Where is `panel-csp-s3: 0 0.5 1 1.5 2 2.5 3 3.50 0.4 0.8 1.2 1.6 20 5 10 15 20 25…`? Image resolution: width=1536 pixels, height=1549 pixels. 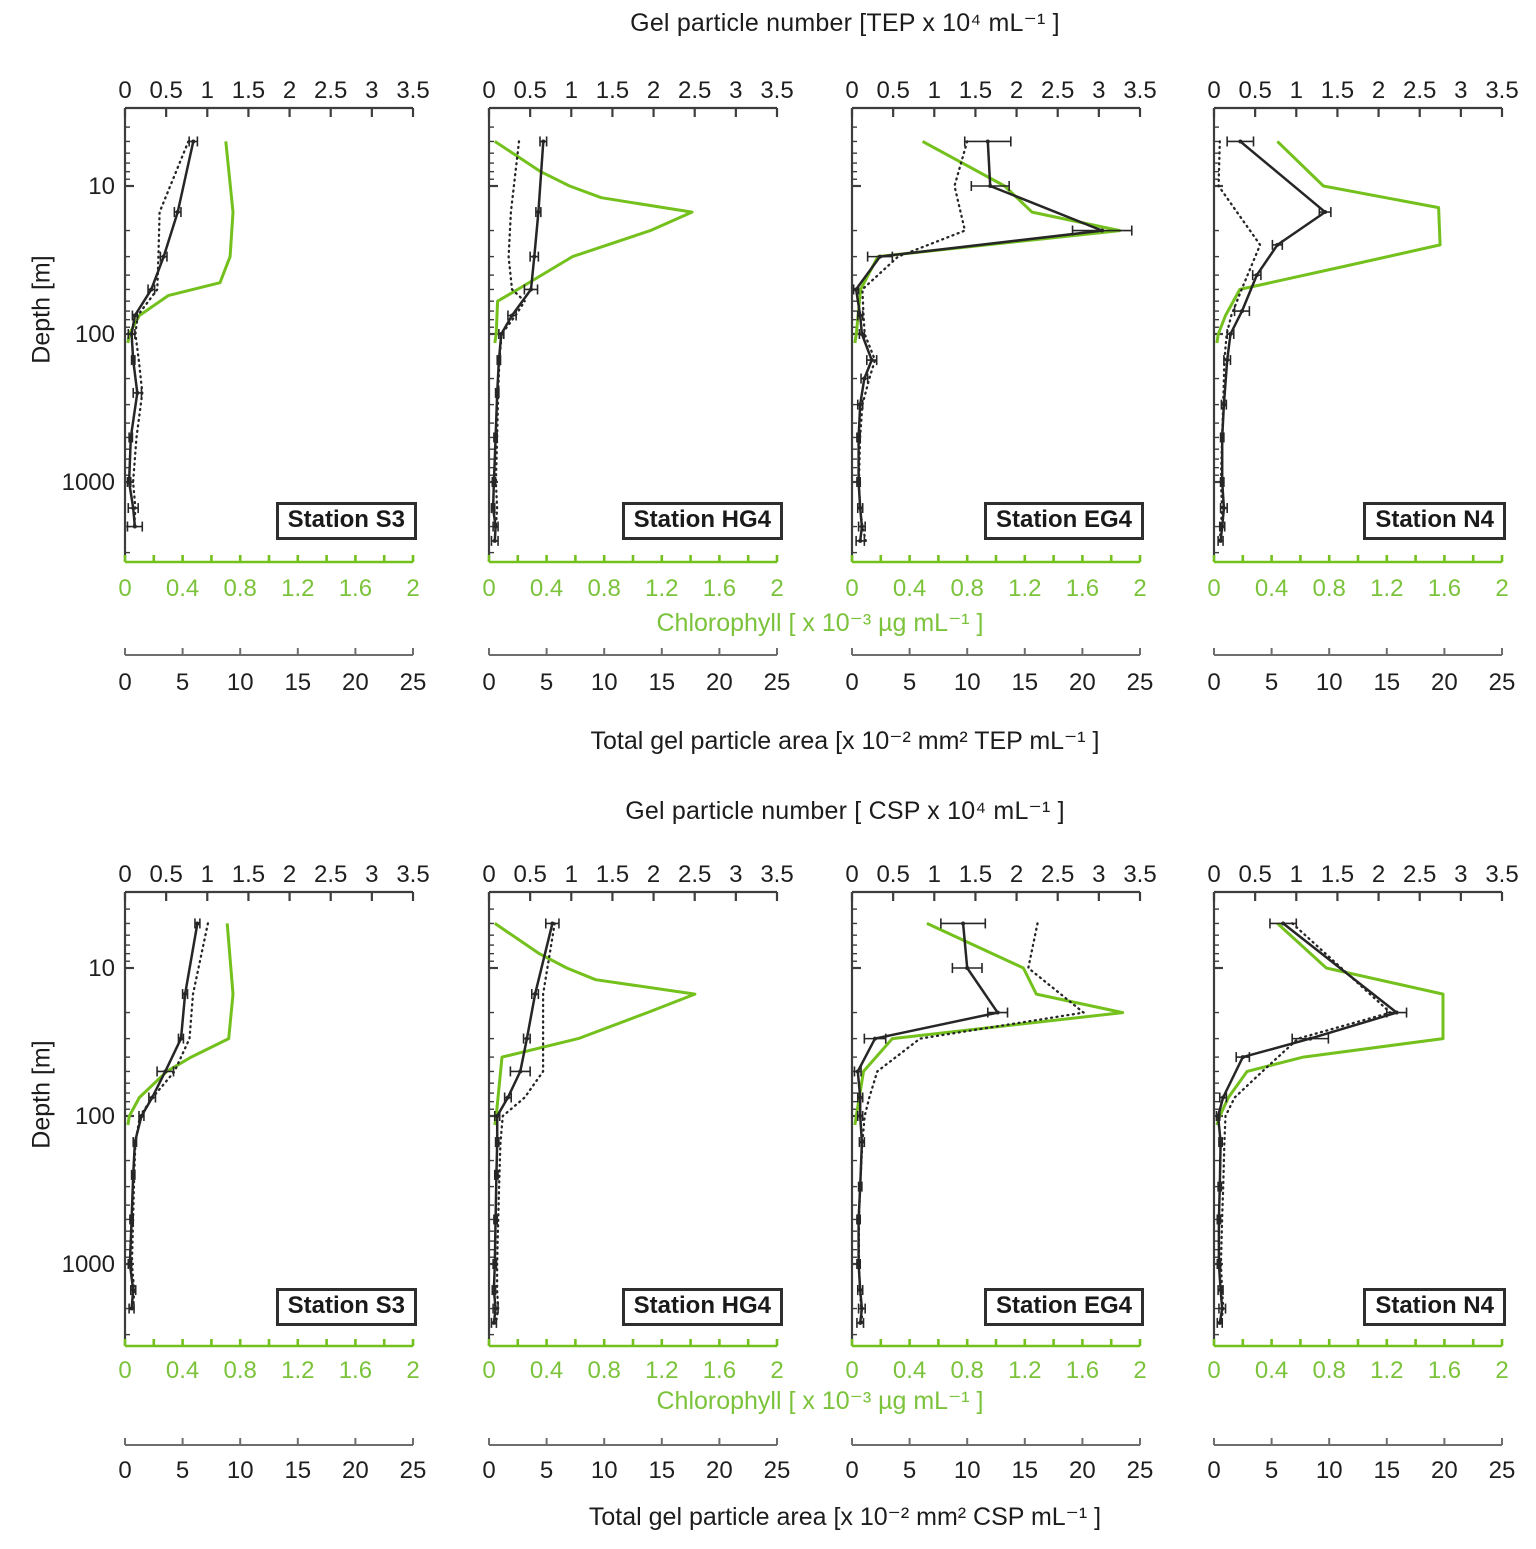 panel-csp-s3: 0 0.5 1 1.5 2 2.5 3 3.50 0.4 0.8 1.2 1.6 20 5 10 15 20 25… is located at coordinates (246, 1172).